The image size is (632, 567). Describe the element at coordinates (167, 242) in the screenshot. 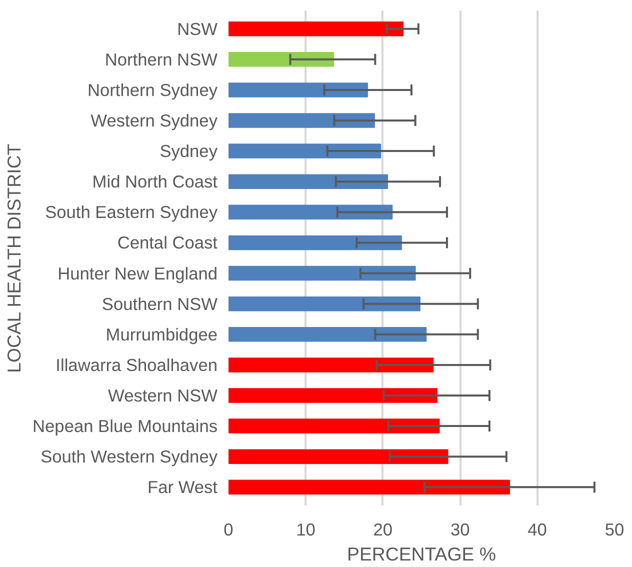

I see `y-tick-label: Cental Coast` at that location.